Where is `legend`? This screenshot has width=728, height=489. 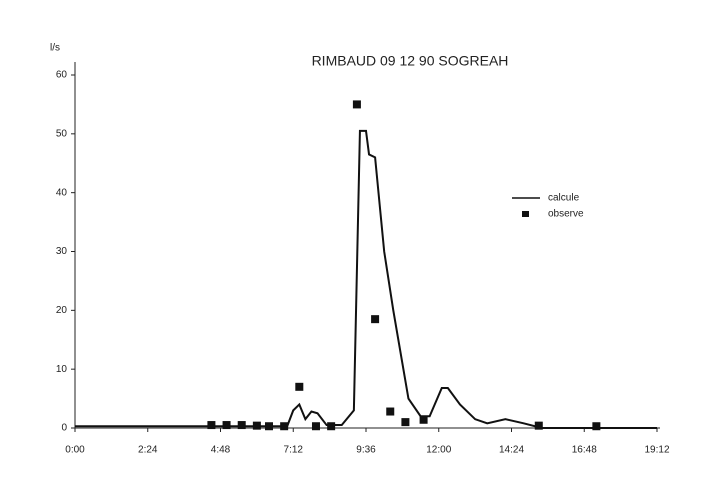
legend is located at coordinates (565, 206).